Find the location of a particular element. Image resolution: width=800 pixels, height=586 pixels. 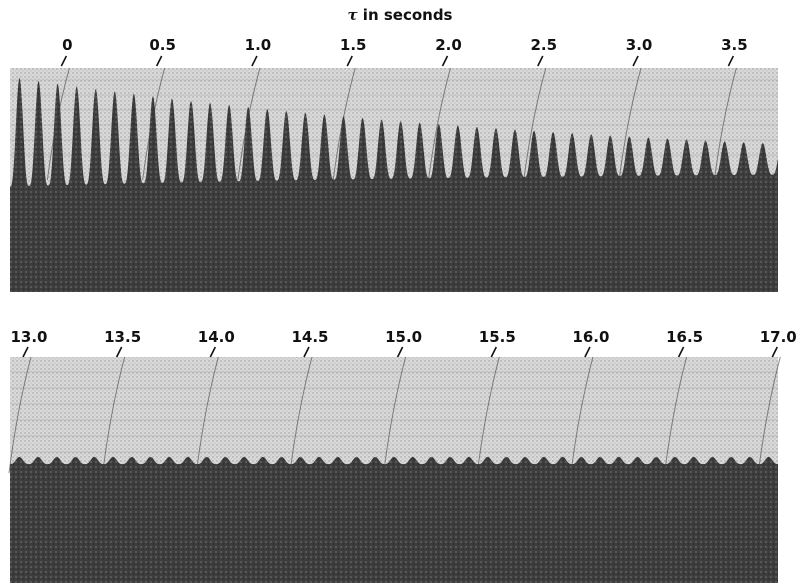

tick-label: 3.5 is located at coordinates (734, 45).